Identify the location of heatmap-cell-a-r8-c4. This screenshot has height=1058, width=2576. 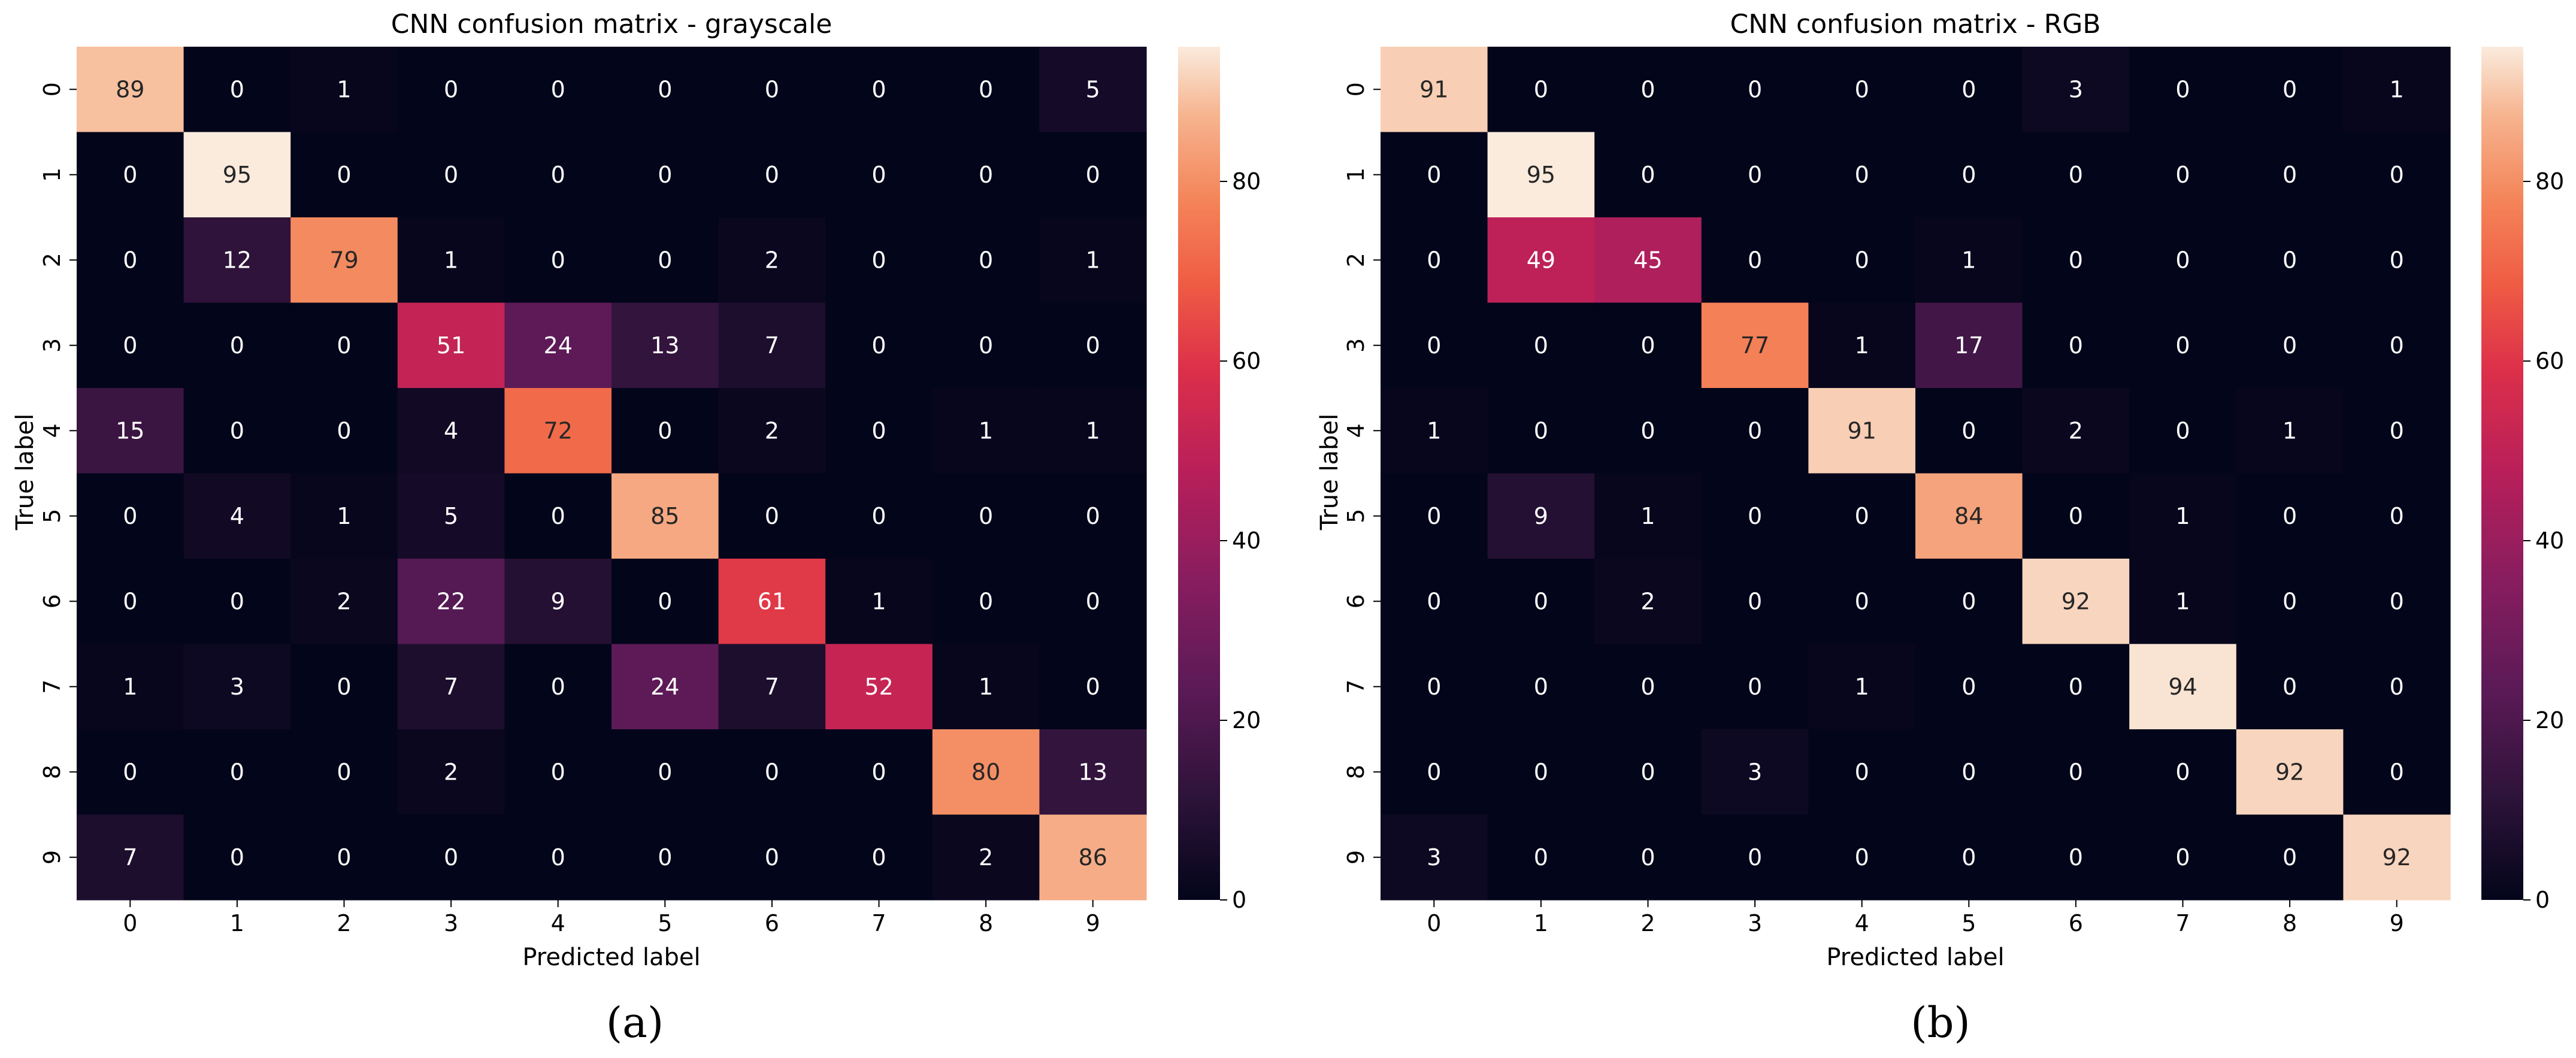
(558, 772).